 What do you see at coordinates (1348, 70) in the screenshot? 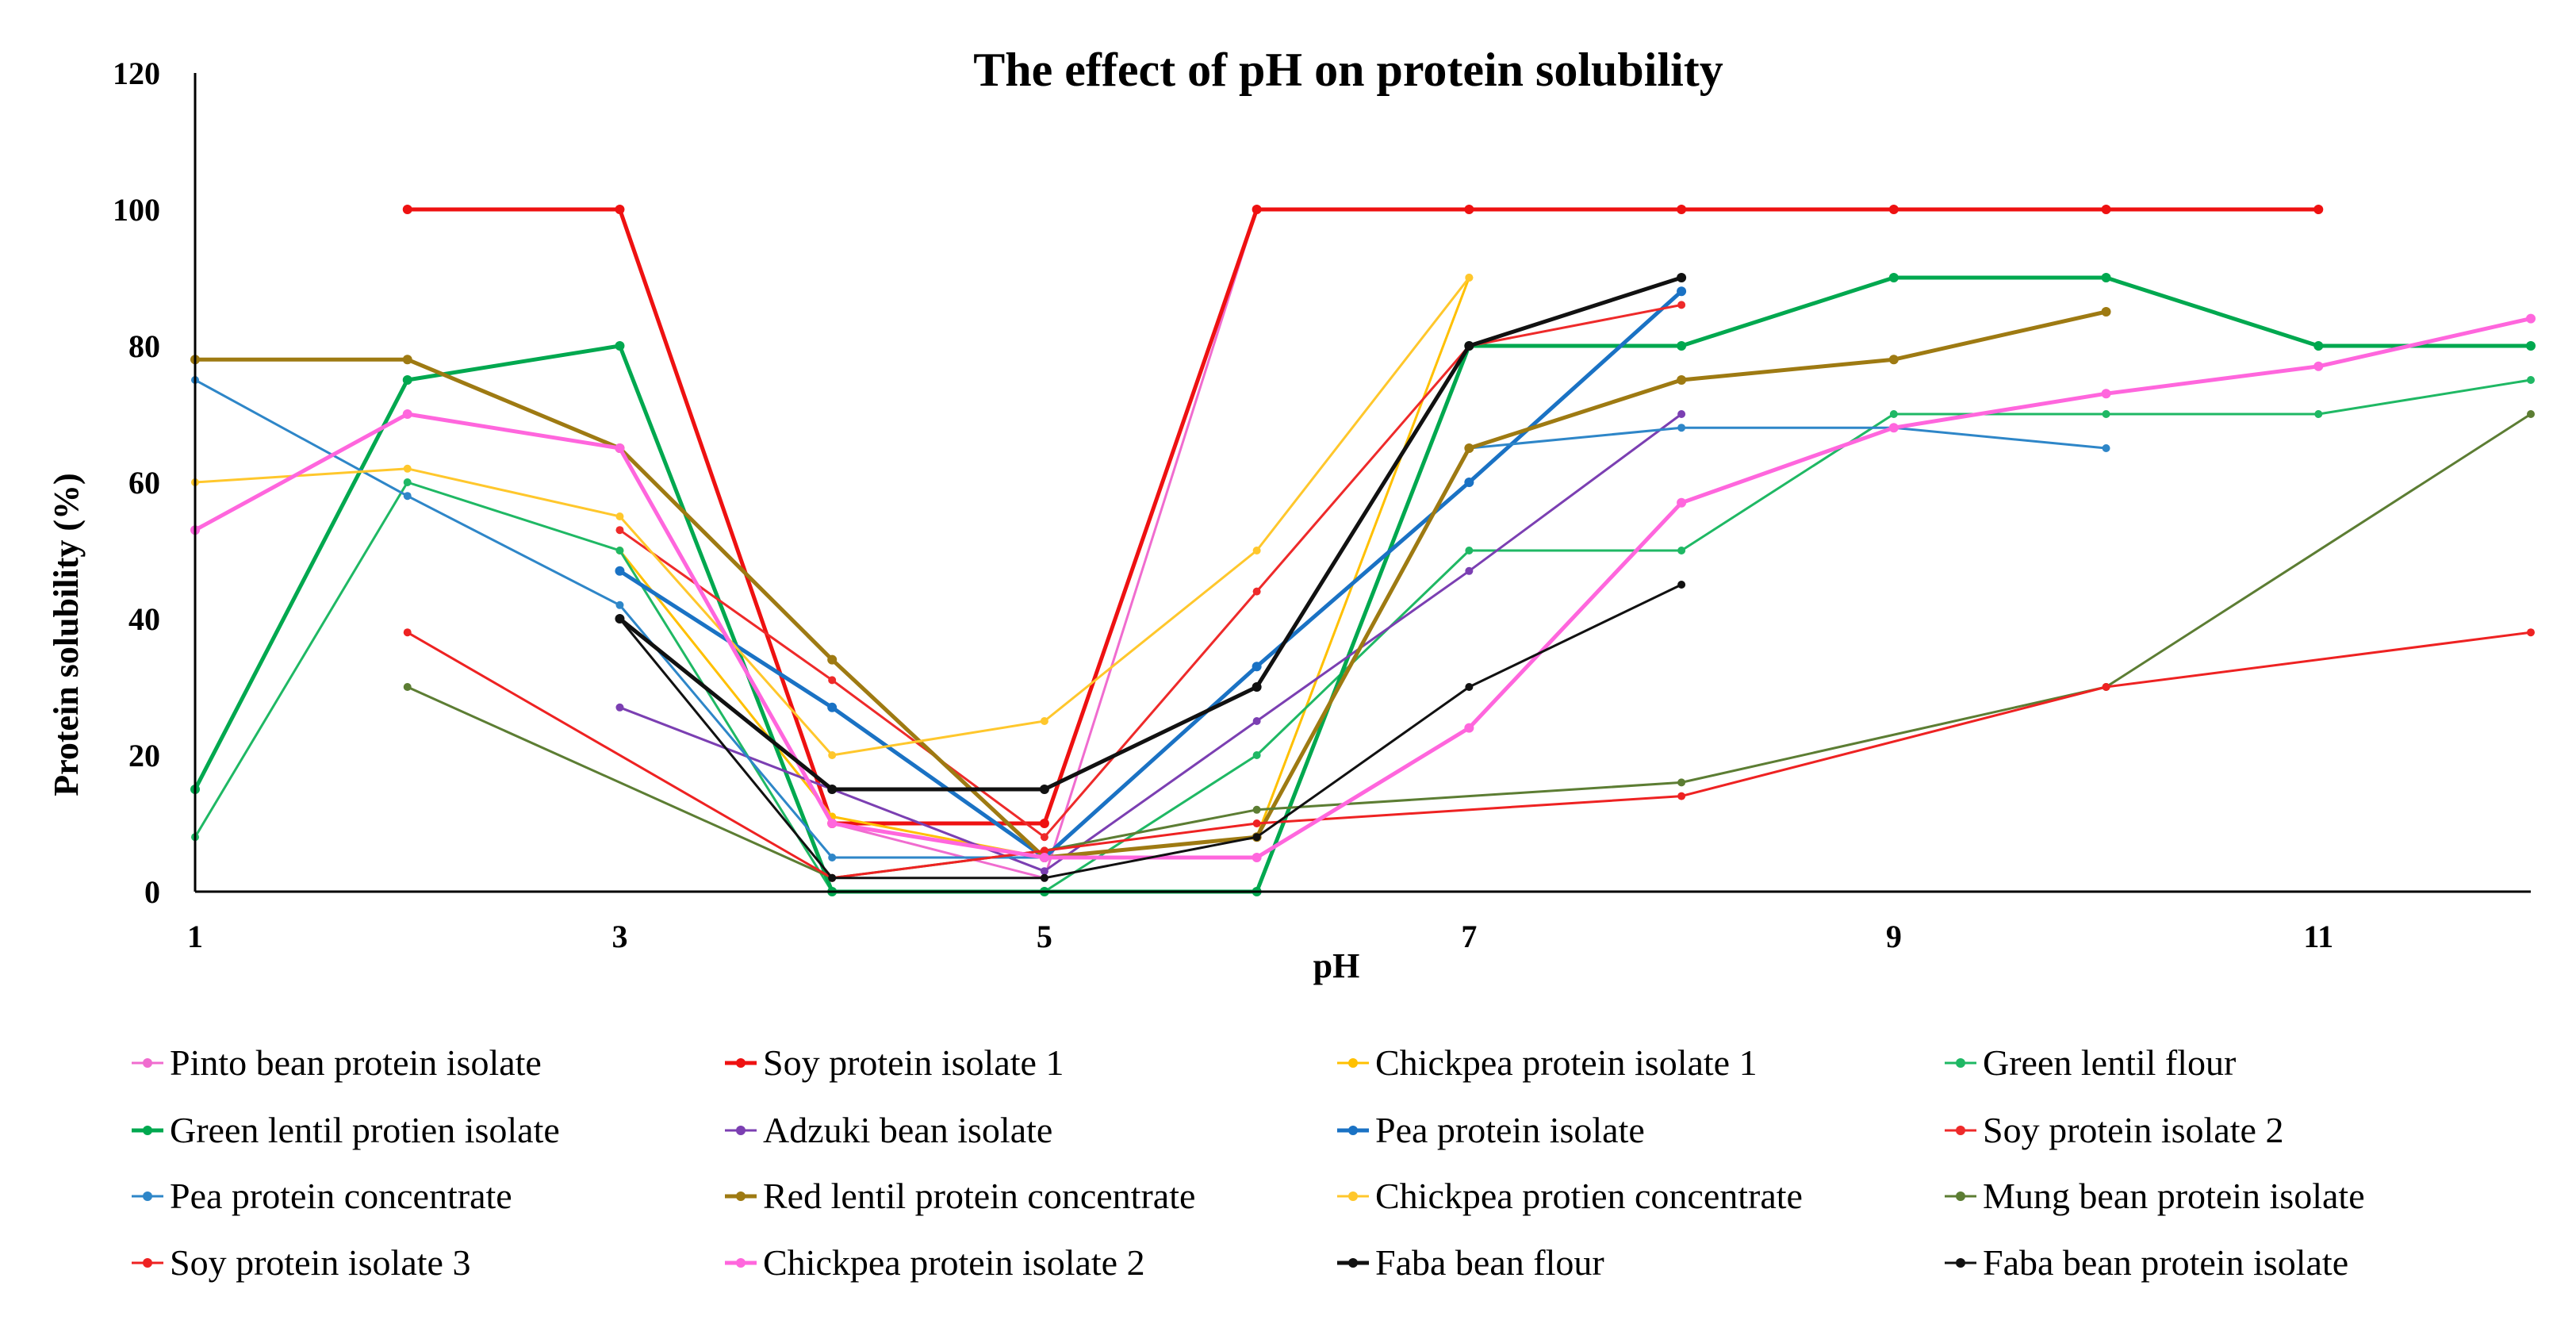
I see `chart-title: The effect of pH on protein solubility` at bounding box center [1348, 70].